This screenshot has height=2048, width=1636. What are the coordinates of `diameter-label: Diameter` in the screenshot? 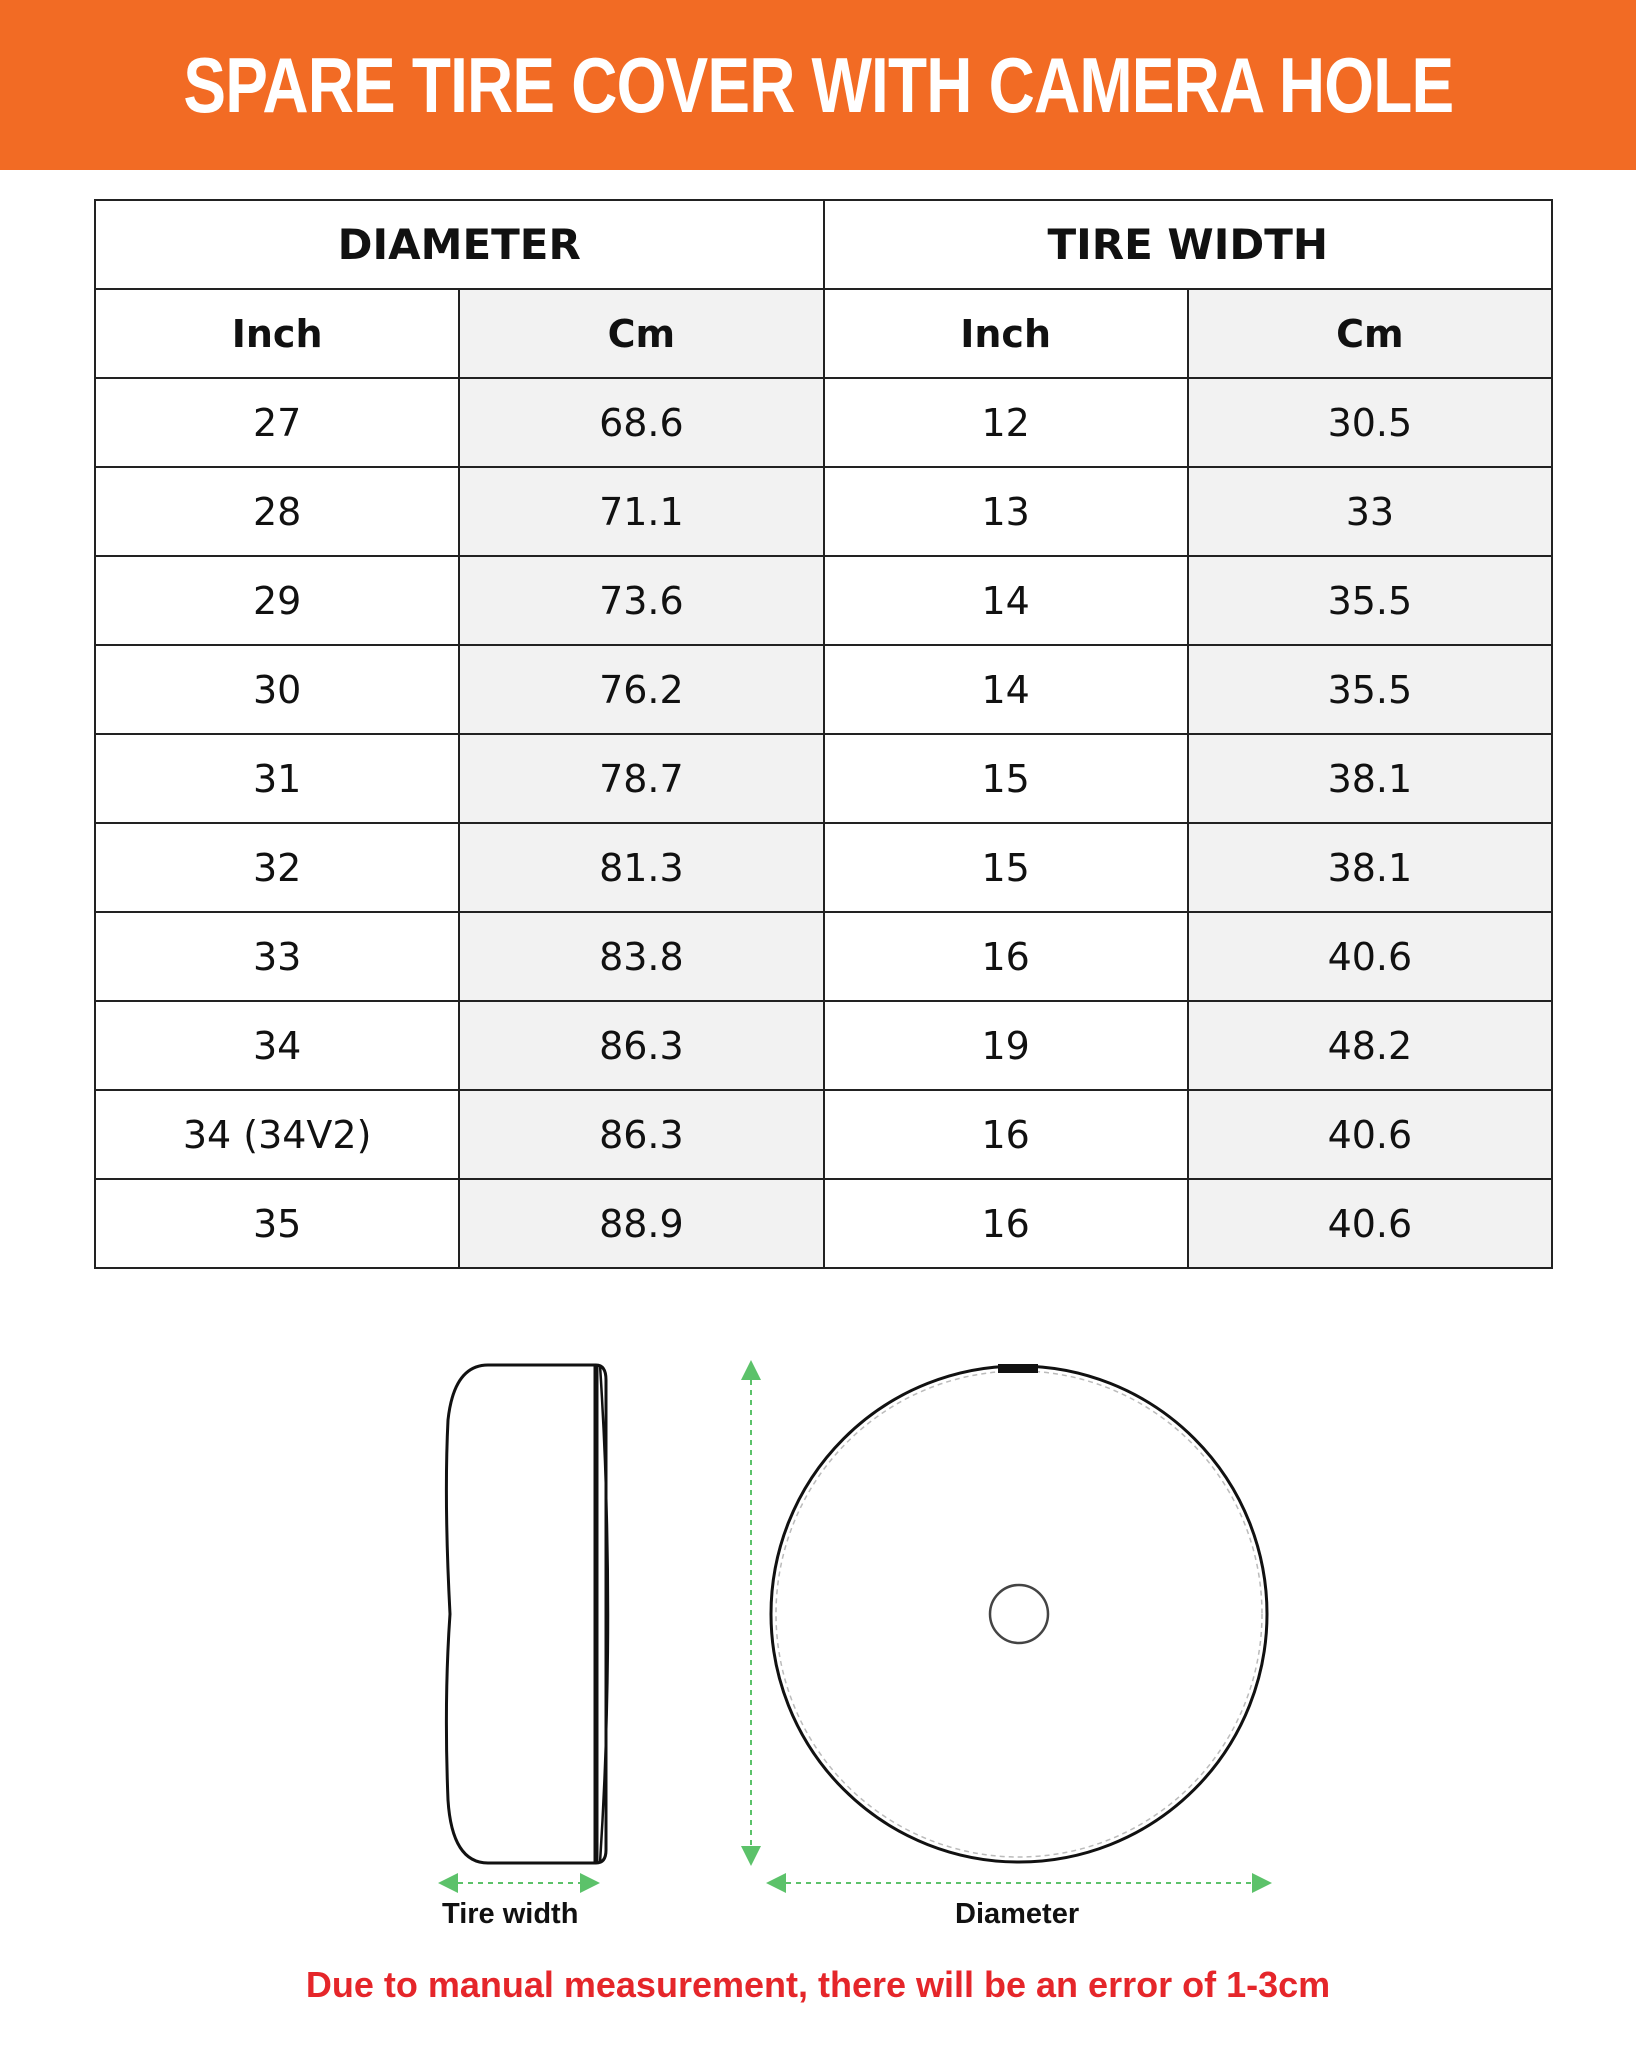 It's located at (1017, 1914).